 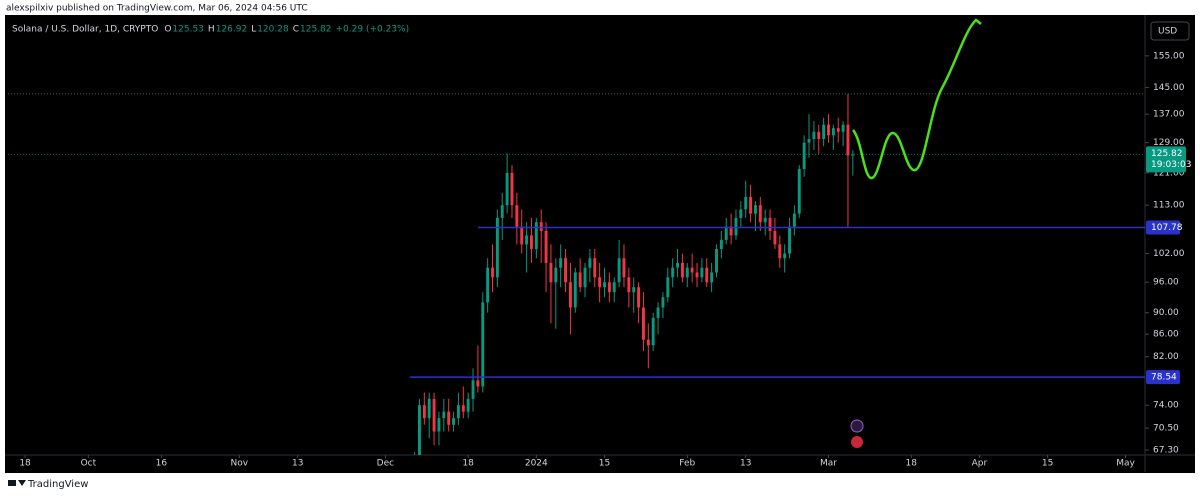 What do you see at coordinates (1166, 406) in the screenshot?
I see `y-tick-label: 74.00` at bounding box center [1166, 406].